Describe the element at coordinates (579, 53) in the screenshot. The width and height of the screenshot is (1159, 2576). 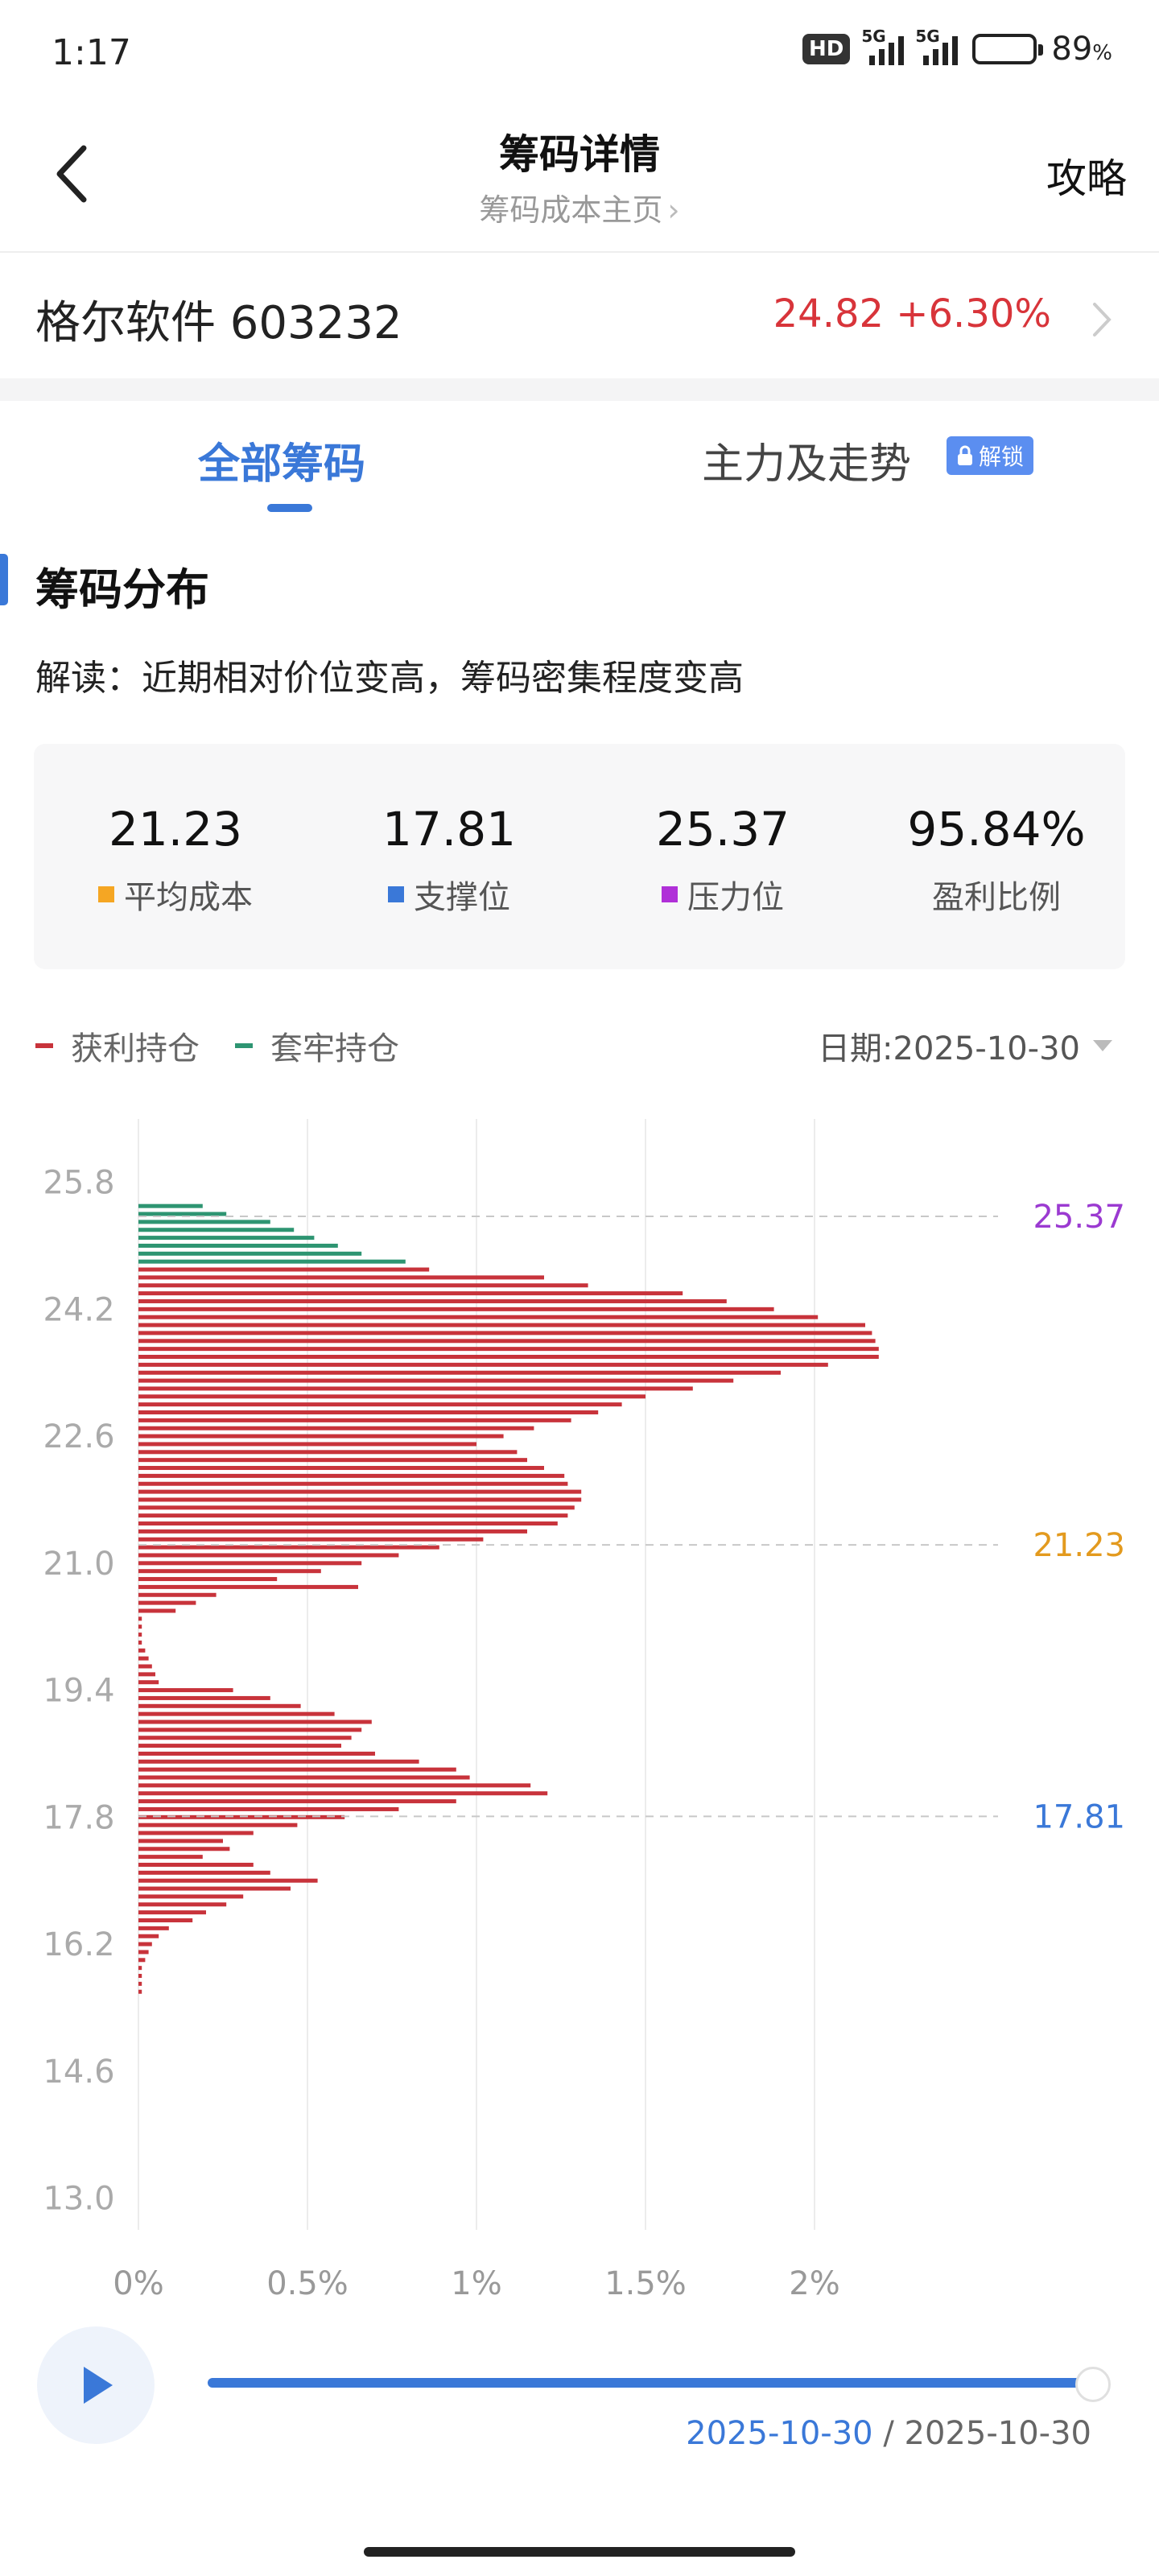
I see `status-bar: 1:17 HD 5G 5G 89%` at that location.